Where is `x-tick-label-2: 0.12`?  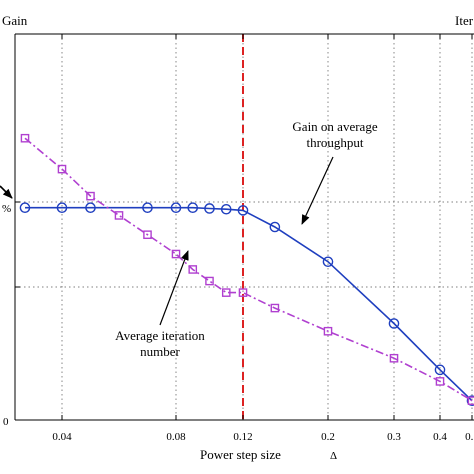
x-tick-label-2: 0.12 is located at coordinates (242, 437).